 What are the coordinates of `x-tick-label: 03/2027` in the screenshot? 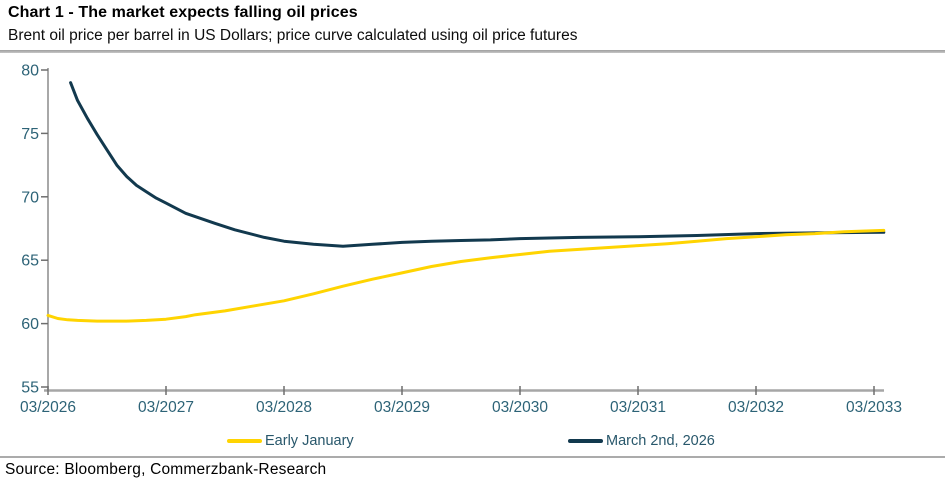 It's located at (166, 407).